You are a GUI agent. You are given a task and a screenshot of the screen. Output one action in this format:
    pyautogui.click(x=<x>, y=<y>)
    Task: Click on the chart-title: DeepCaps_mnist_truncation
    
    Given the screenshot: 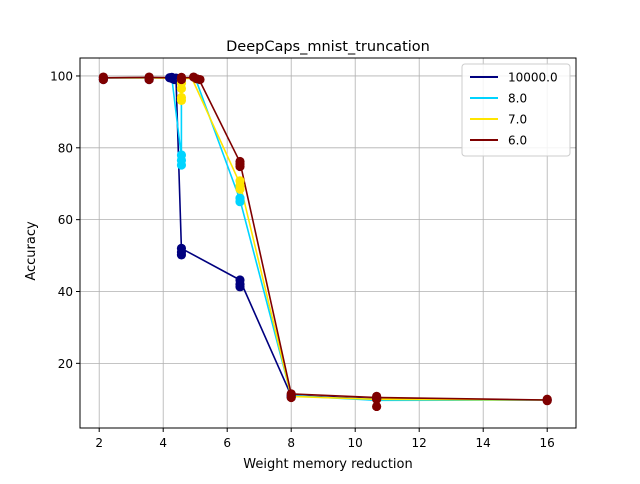 What is the action you would take?
    pyautogui.click(x=328, y=47)
    